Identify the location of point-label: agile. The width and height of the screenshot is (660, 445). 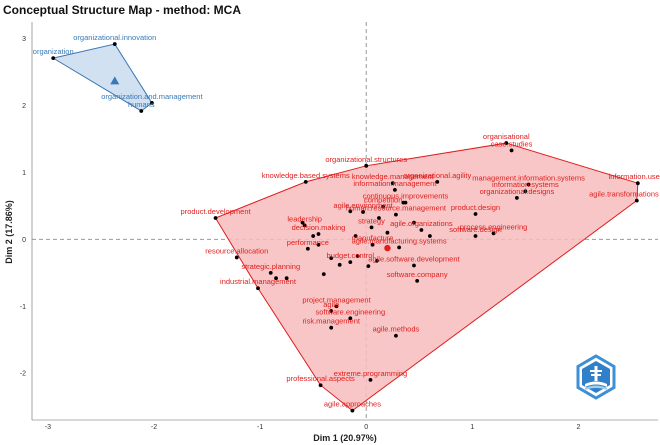
(331, 304).